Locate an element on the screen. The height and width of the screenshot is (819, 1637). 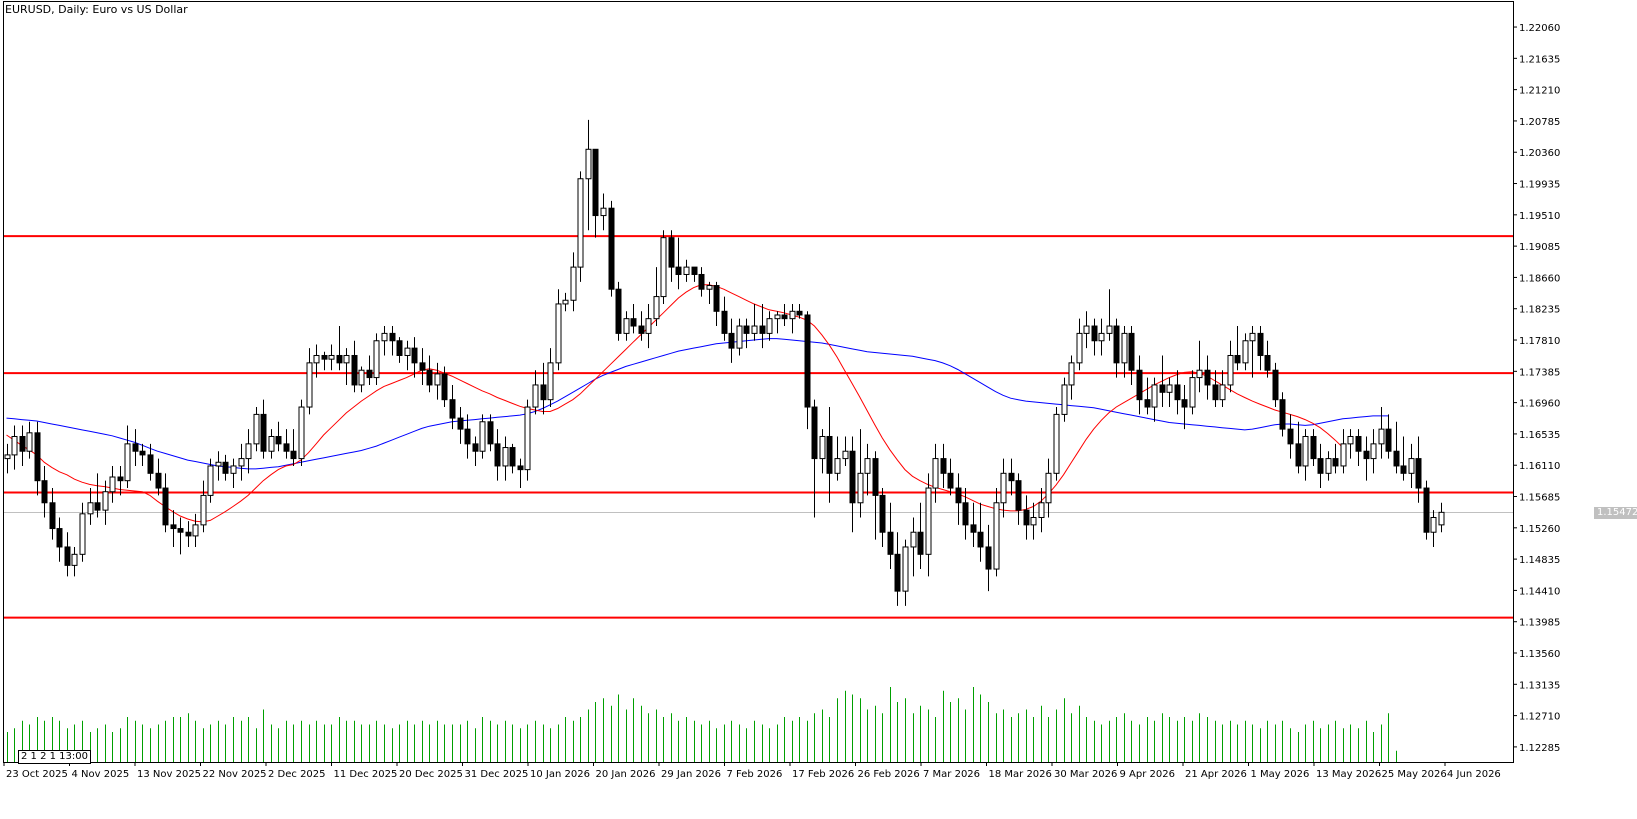
y-tick-label: 1.16960 is located at coordinates (1539, 404).